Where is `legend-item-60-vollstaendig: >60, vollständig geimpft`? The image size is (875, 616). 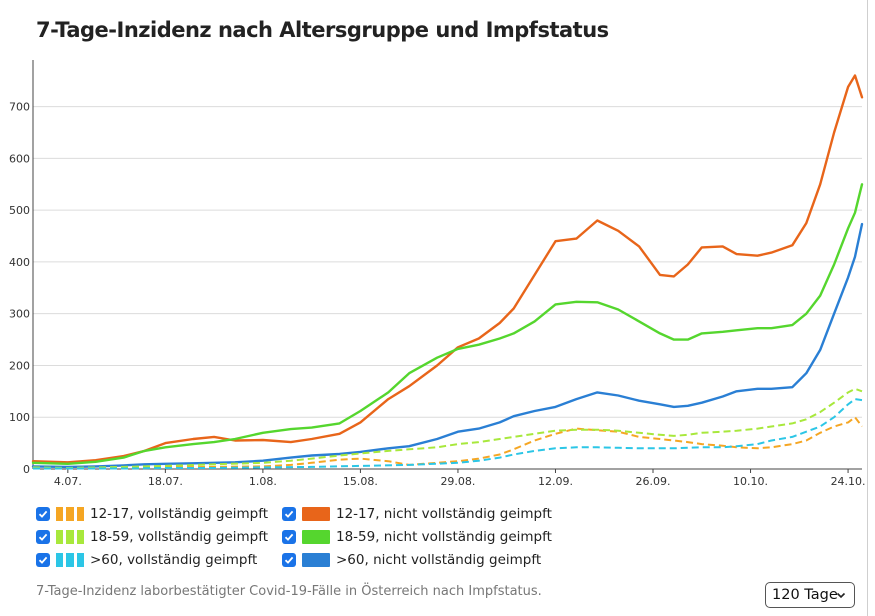
legend-item-60-vollstaendig: >60, vollständig geimpft is located at coordinates (146, 560).